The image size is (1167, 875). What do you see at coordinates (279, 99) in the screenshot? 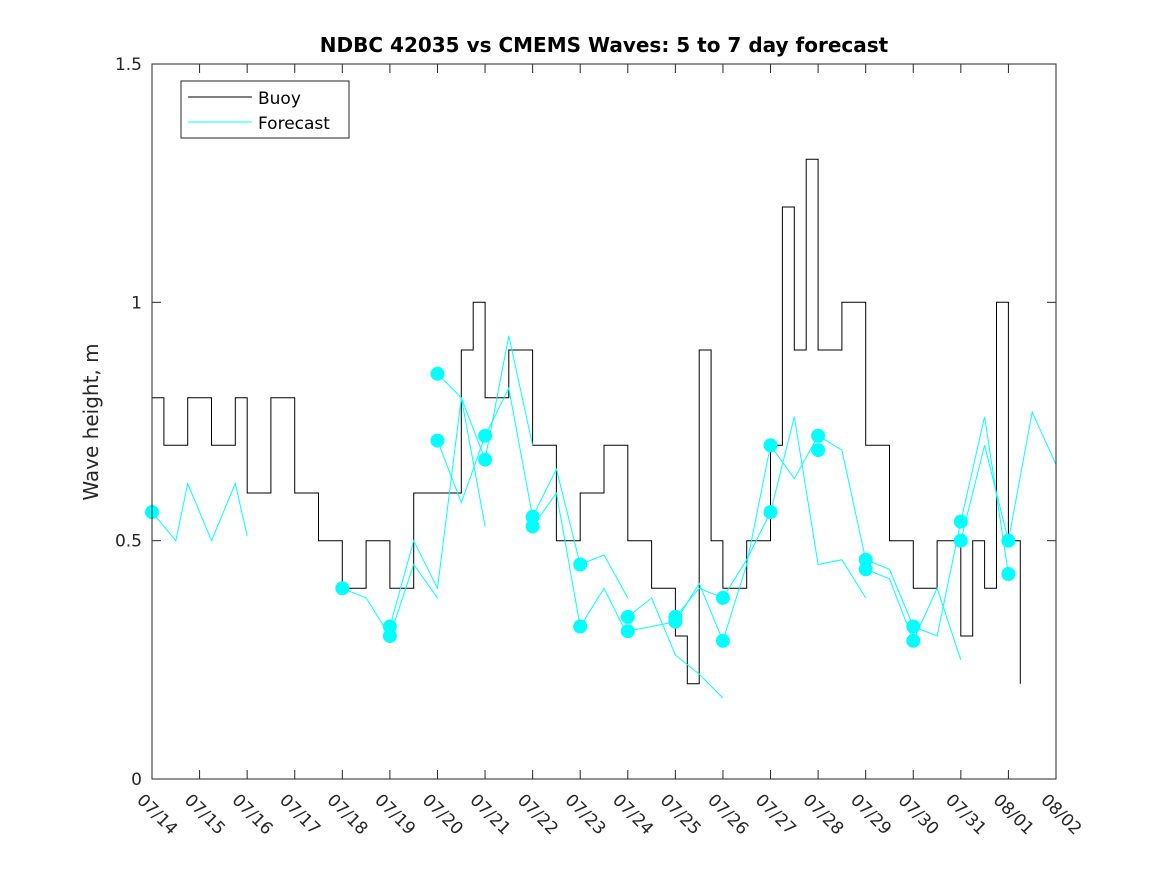
I see `legend-label-buoy: Buoy` at bounding box center [279, 99].